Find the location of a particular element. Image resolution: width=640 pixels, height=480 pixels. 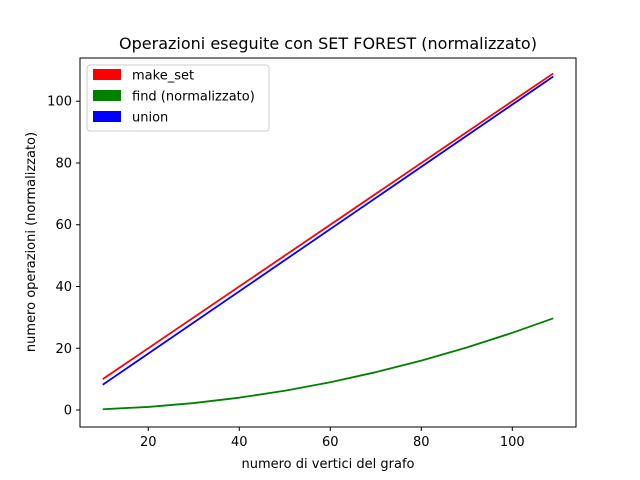

y-tick-label: 100 is located at coordinates (59, 102).